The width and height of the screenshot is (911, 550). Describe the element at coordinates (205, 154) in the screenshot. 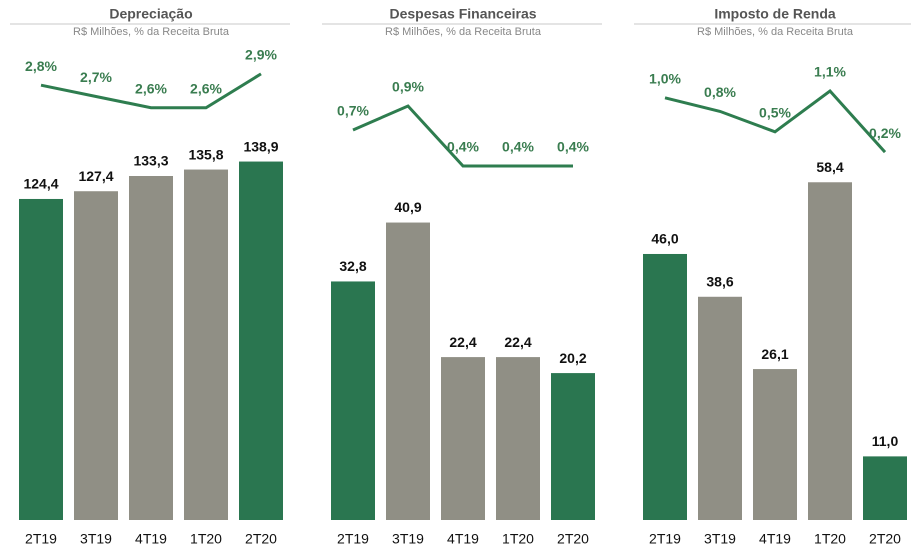

I see `bar-value-label: 135,8` at that location.